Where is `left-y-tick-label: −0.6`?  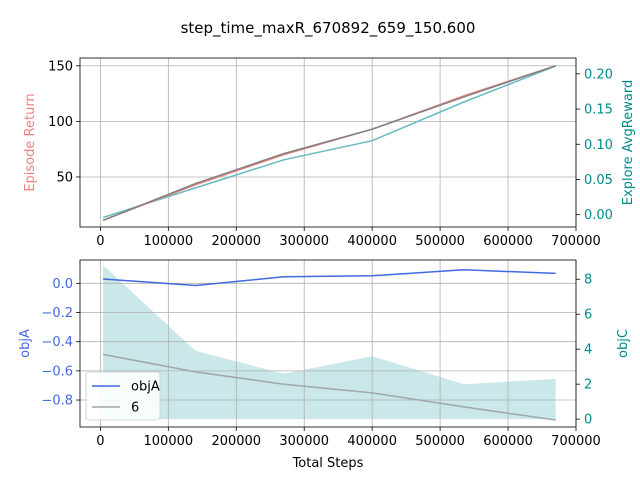
left-y-tick-label: −0.6 is located at coordinates (57, 371).